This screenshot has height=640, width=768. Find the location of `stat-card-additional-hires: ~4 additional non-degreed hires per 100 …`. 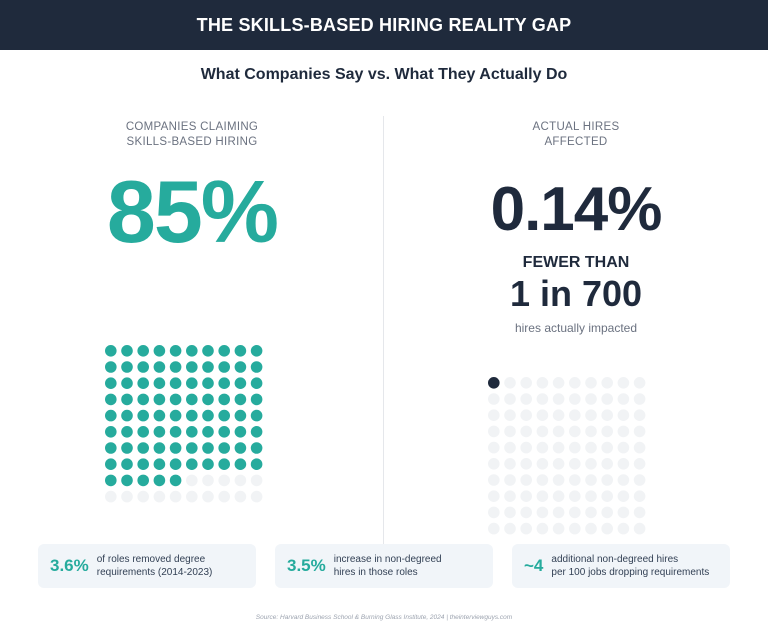

stat-card-additional-hires: ~4 additional non-degreed hires per 100 … is located at coordinates (621, 566).